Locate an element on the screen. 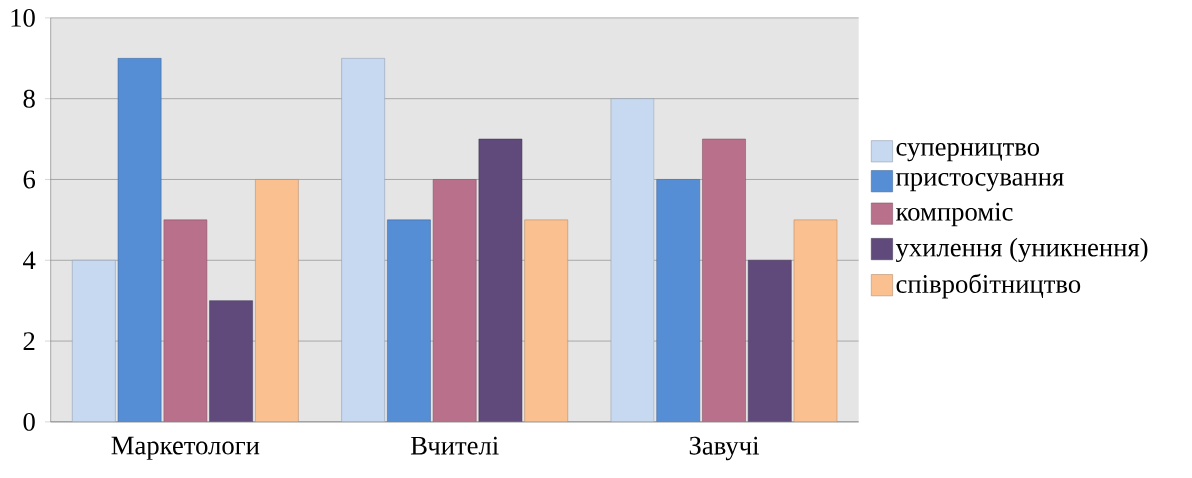  legend-label: компроміс is located at coordinates (954, 214).